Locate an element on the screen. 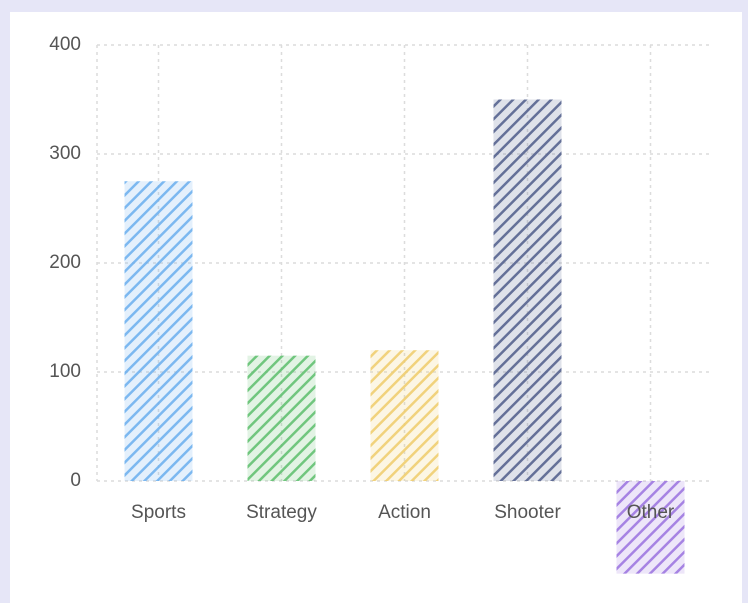 This screenshot has width=748, height=603. y-tick-label: 100 is located at coordinates (65, 371).